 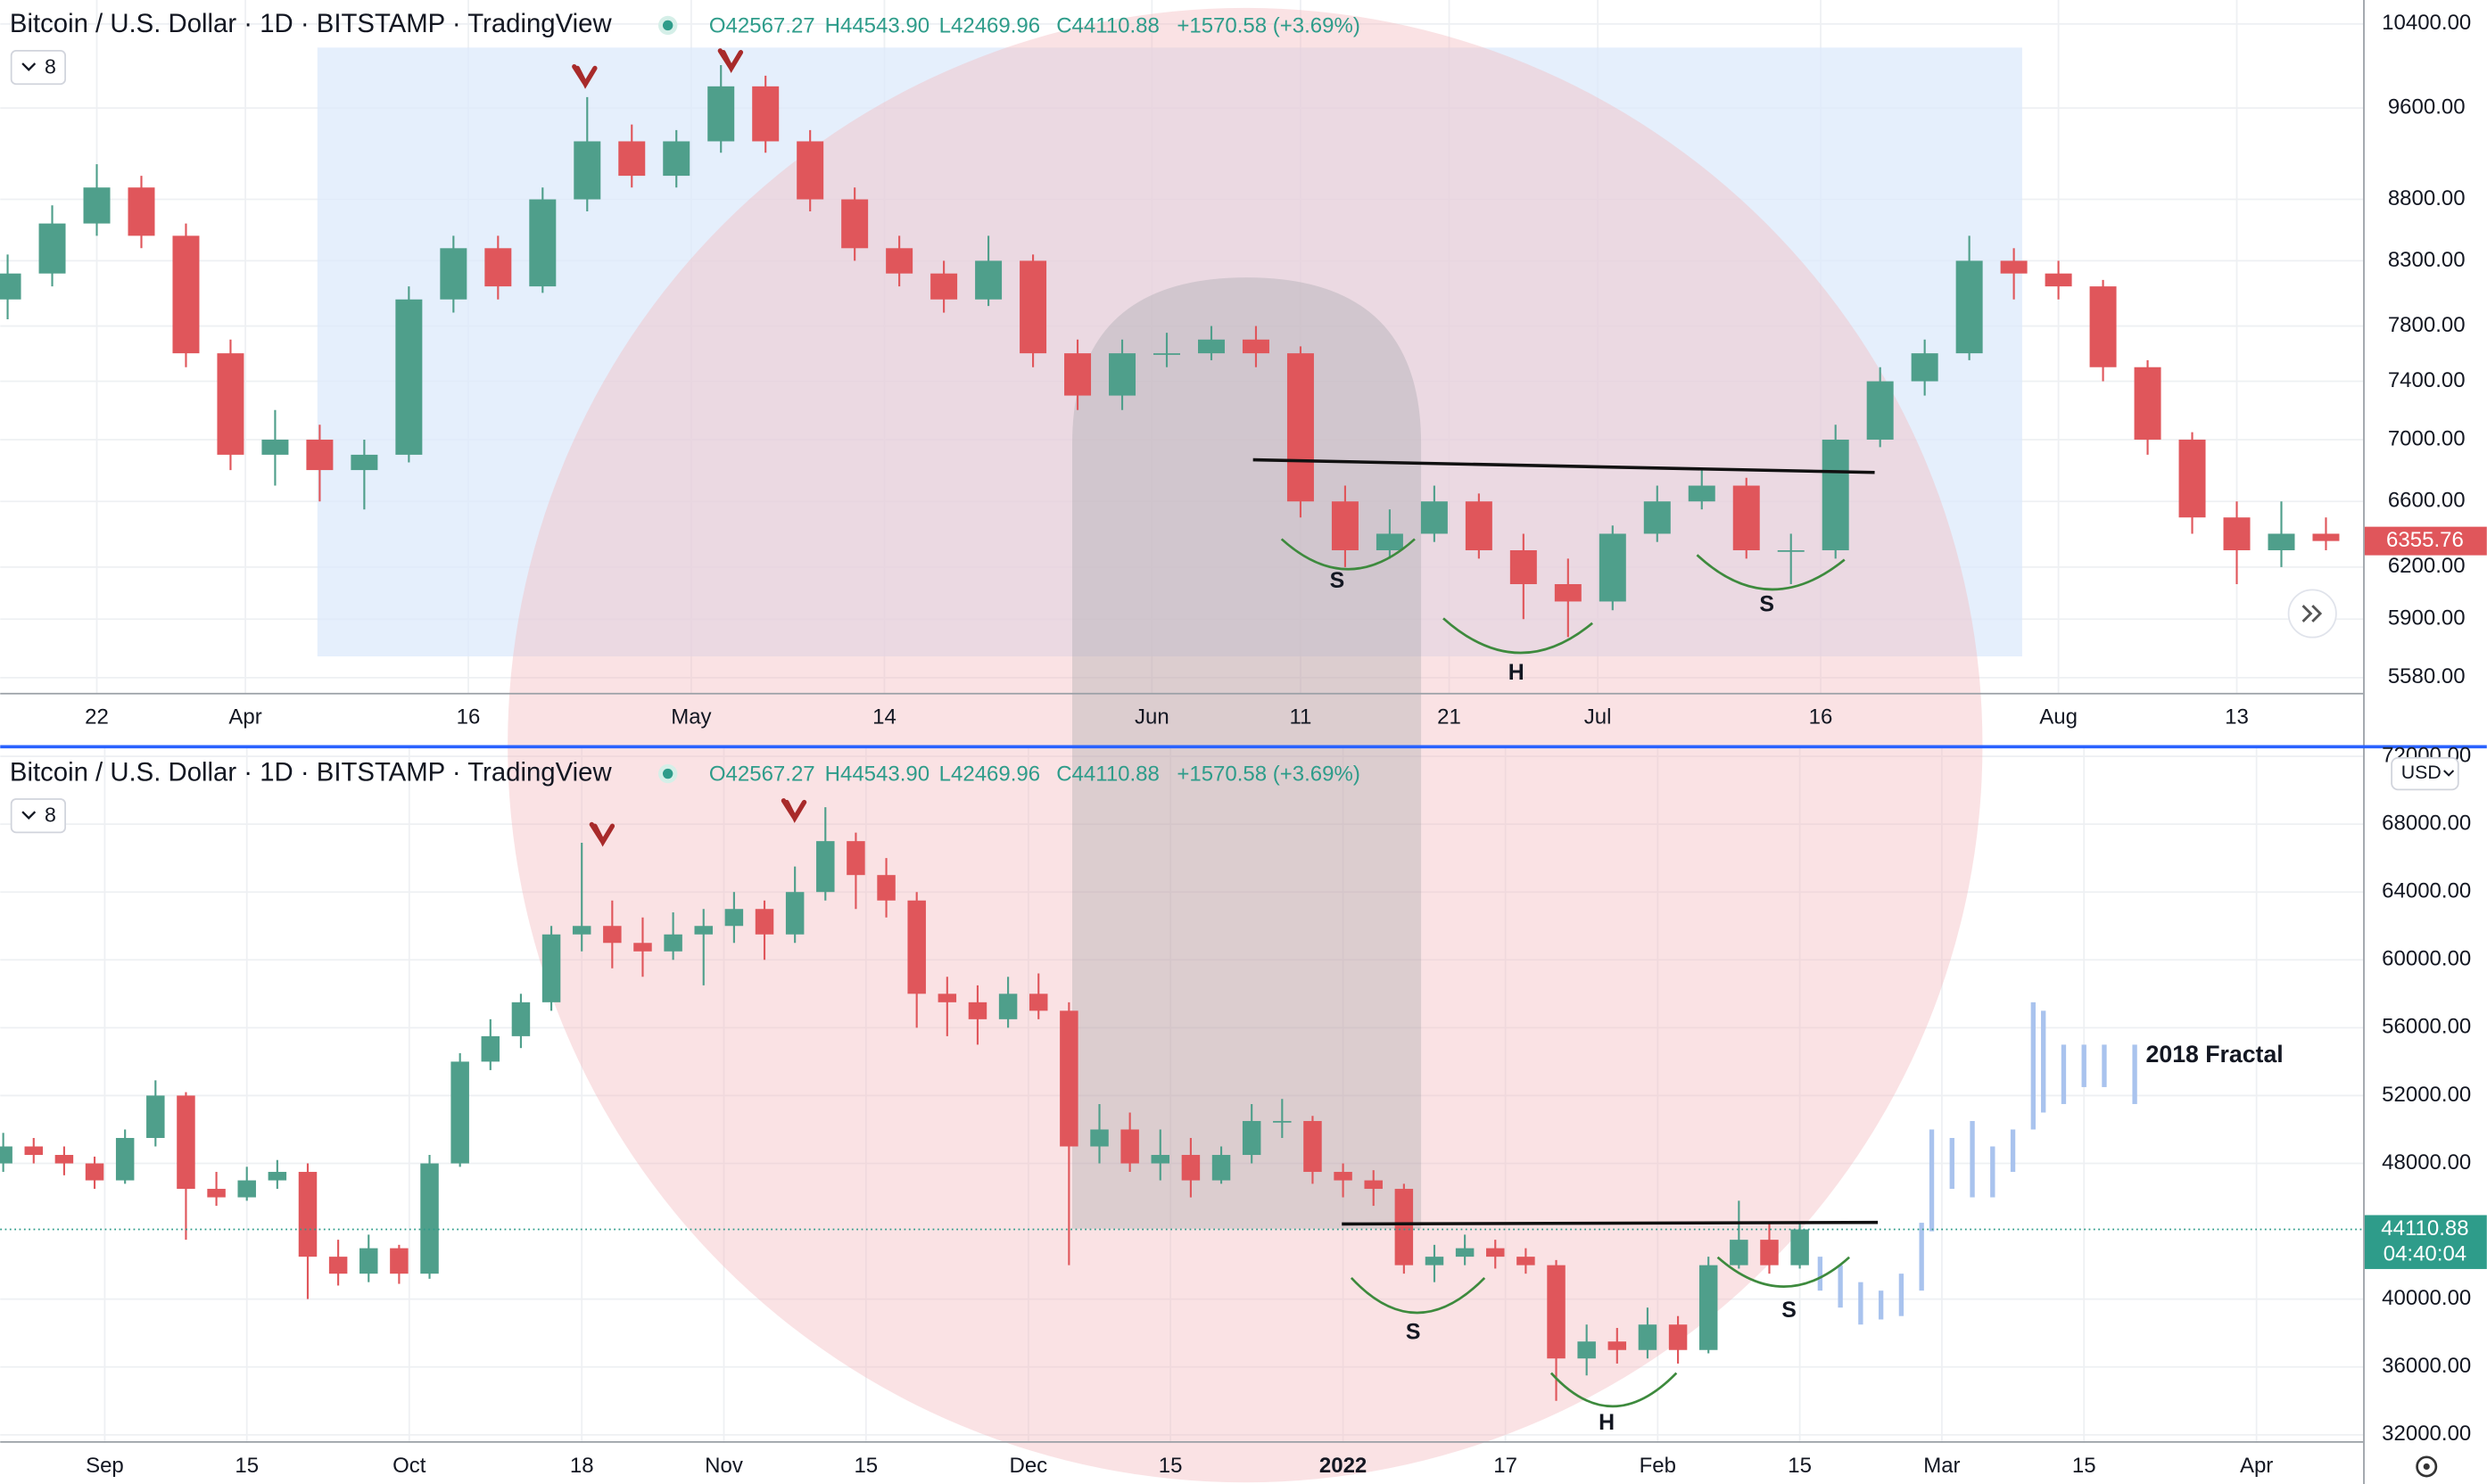 I want to click on pattern-label: S, so click(x=1789, y=1311).